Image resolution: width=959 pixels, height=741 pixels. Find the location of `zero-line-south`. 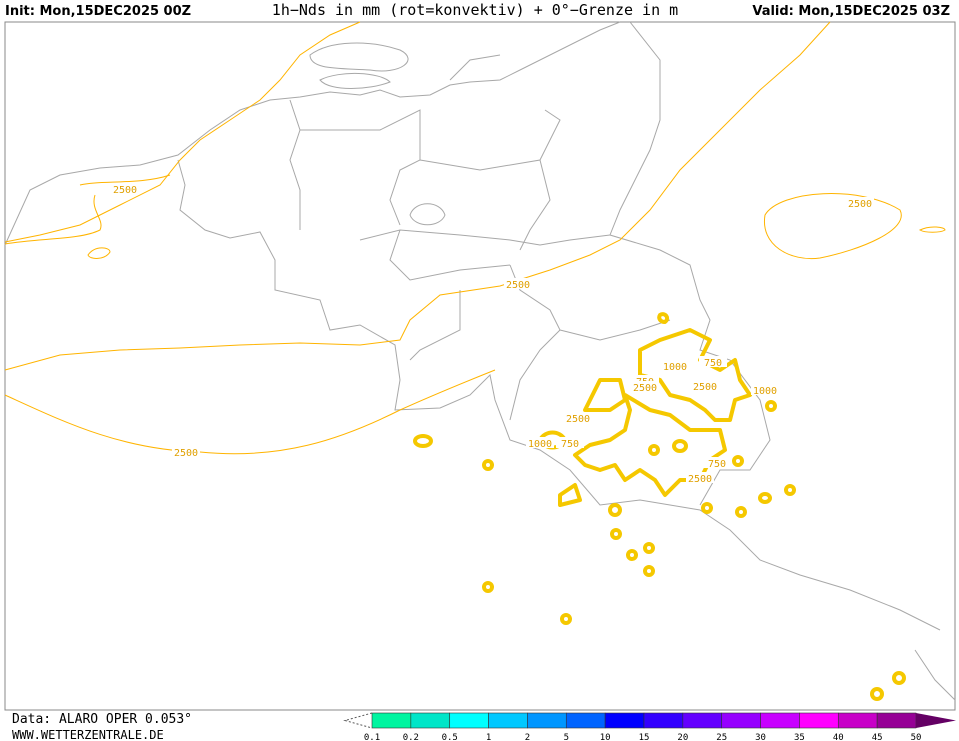

zero-line-south is located at coordinates (250, 412).